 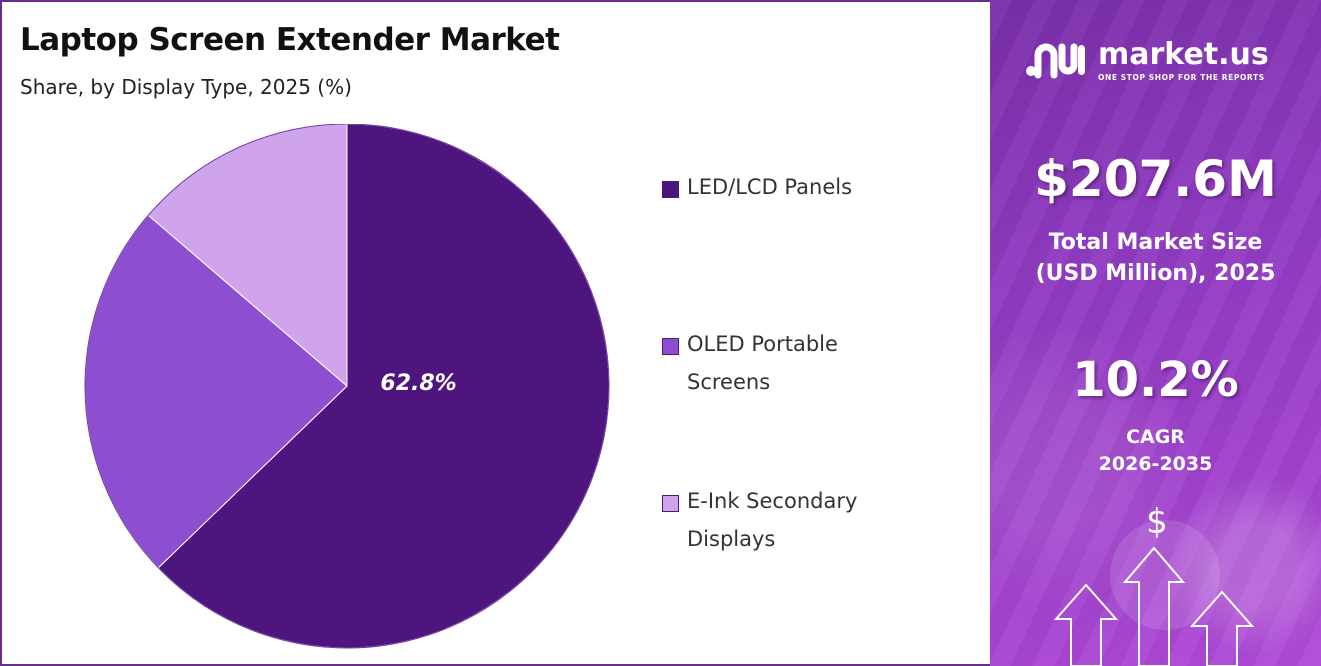 What do you see at coordinates (729, 382) in the screenshot?
I see `legend-label-line: Screens` at bounding box center [729, 382].